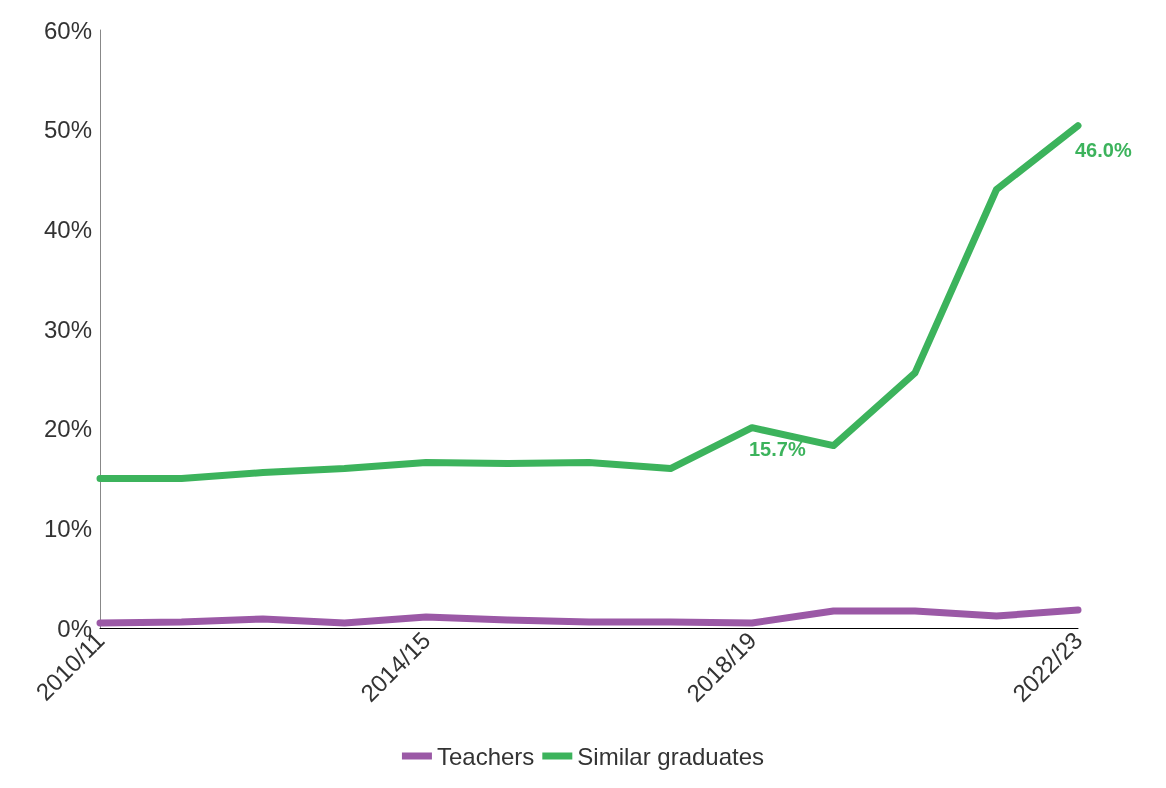 Image resolution: width=1166 pixels, height=788 pixels. Describe the element at coordinates (777, 448) in the screenshot. I see `annotation: 15.7%` at that location.